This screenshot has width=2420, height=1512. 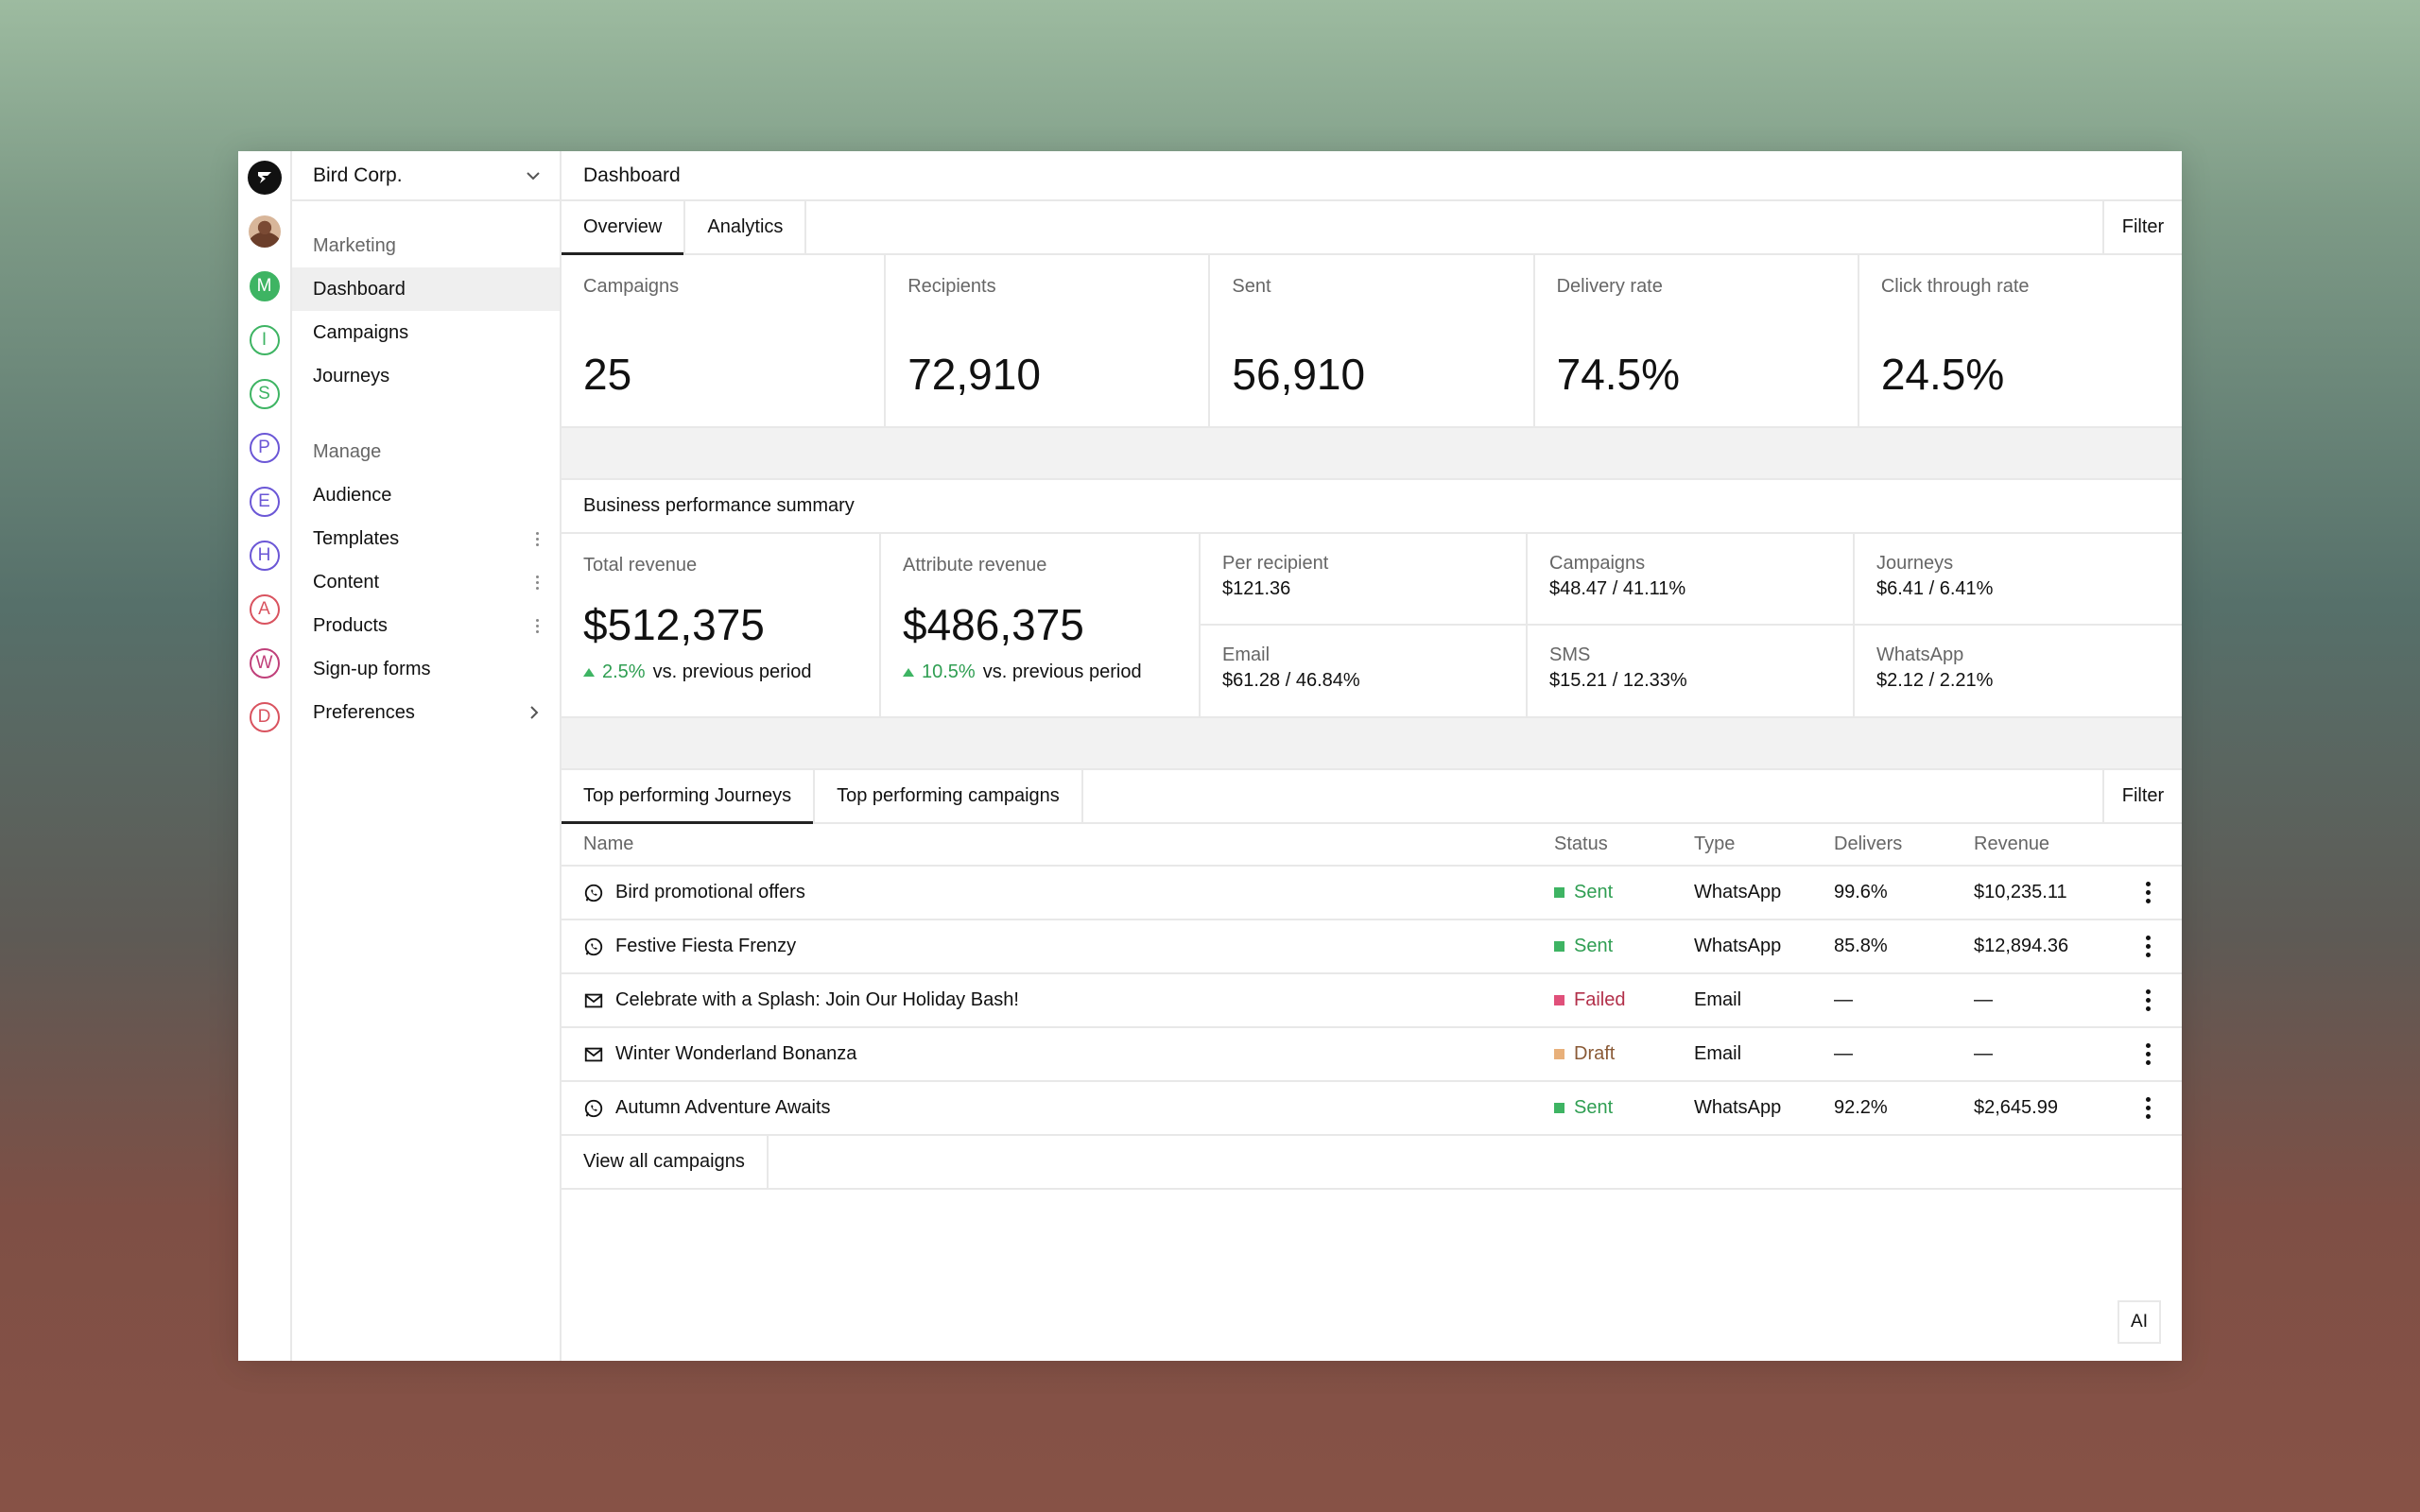 I want to click on workspace-s-icon: S, so click(x=264, y=394).